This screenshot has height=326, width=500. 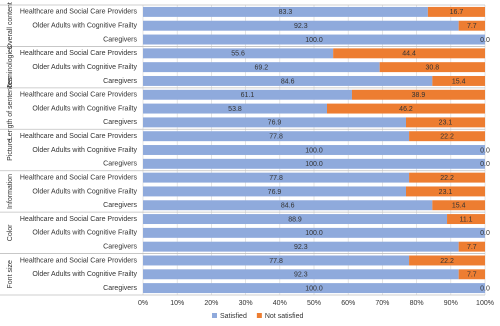 I want to click on group-label: Information, so click(x=10, y=191).